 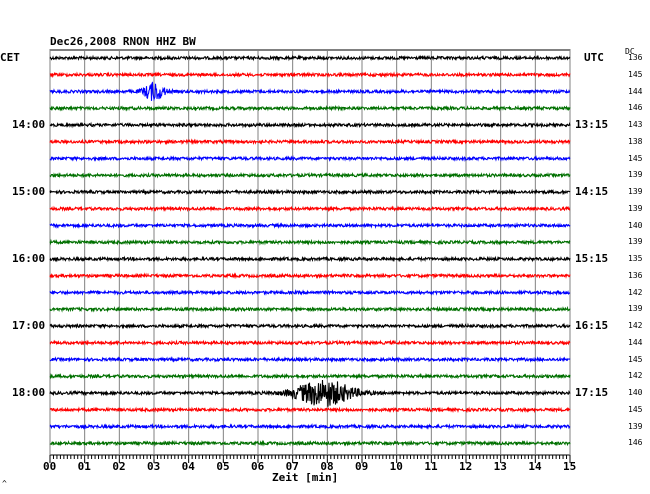 I want to click on x-tick-label: 13, so click(x=500, y=466).